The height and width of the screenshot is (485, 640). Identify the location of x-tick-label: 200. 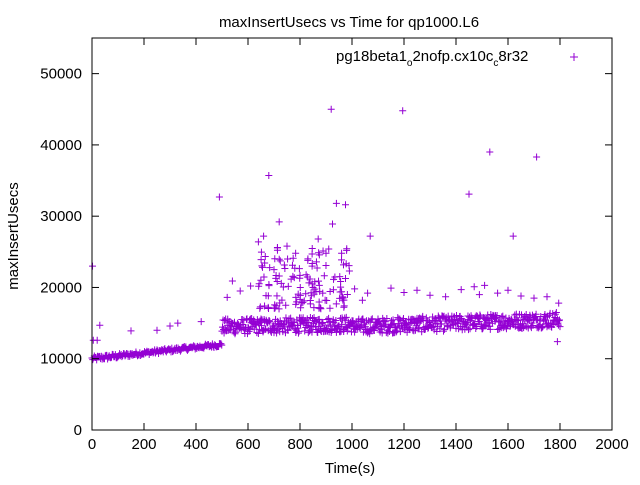
(143, 444).